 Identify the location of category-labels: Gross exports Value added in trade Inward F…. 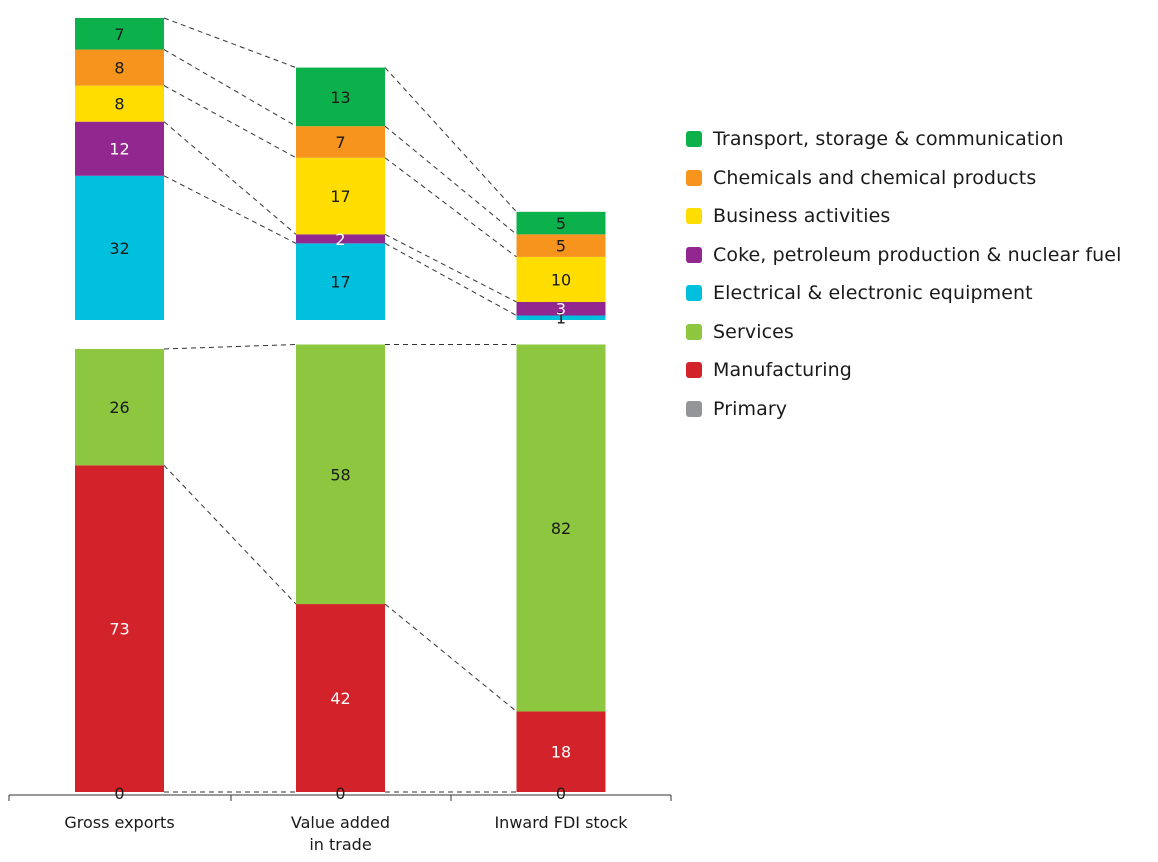
(346, 833).